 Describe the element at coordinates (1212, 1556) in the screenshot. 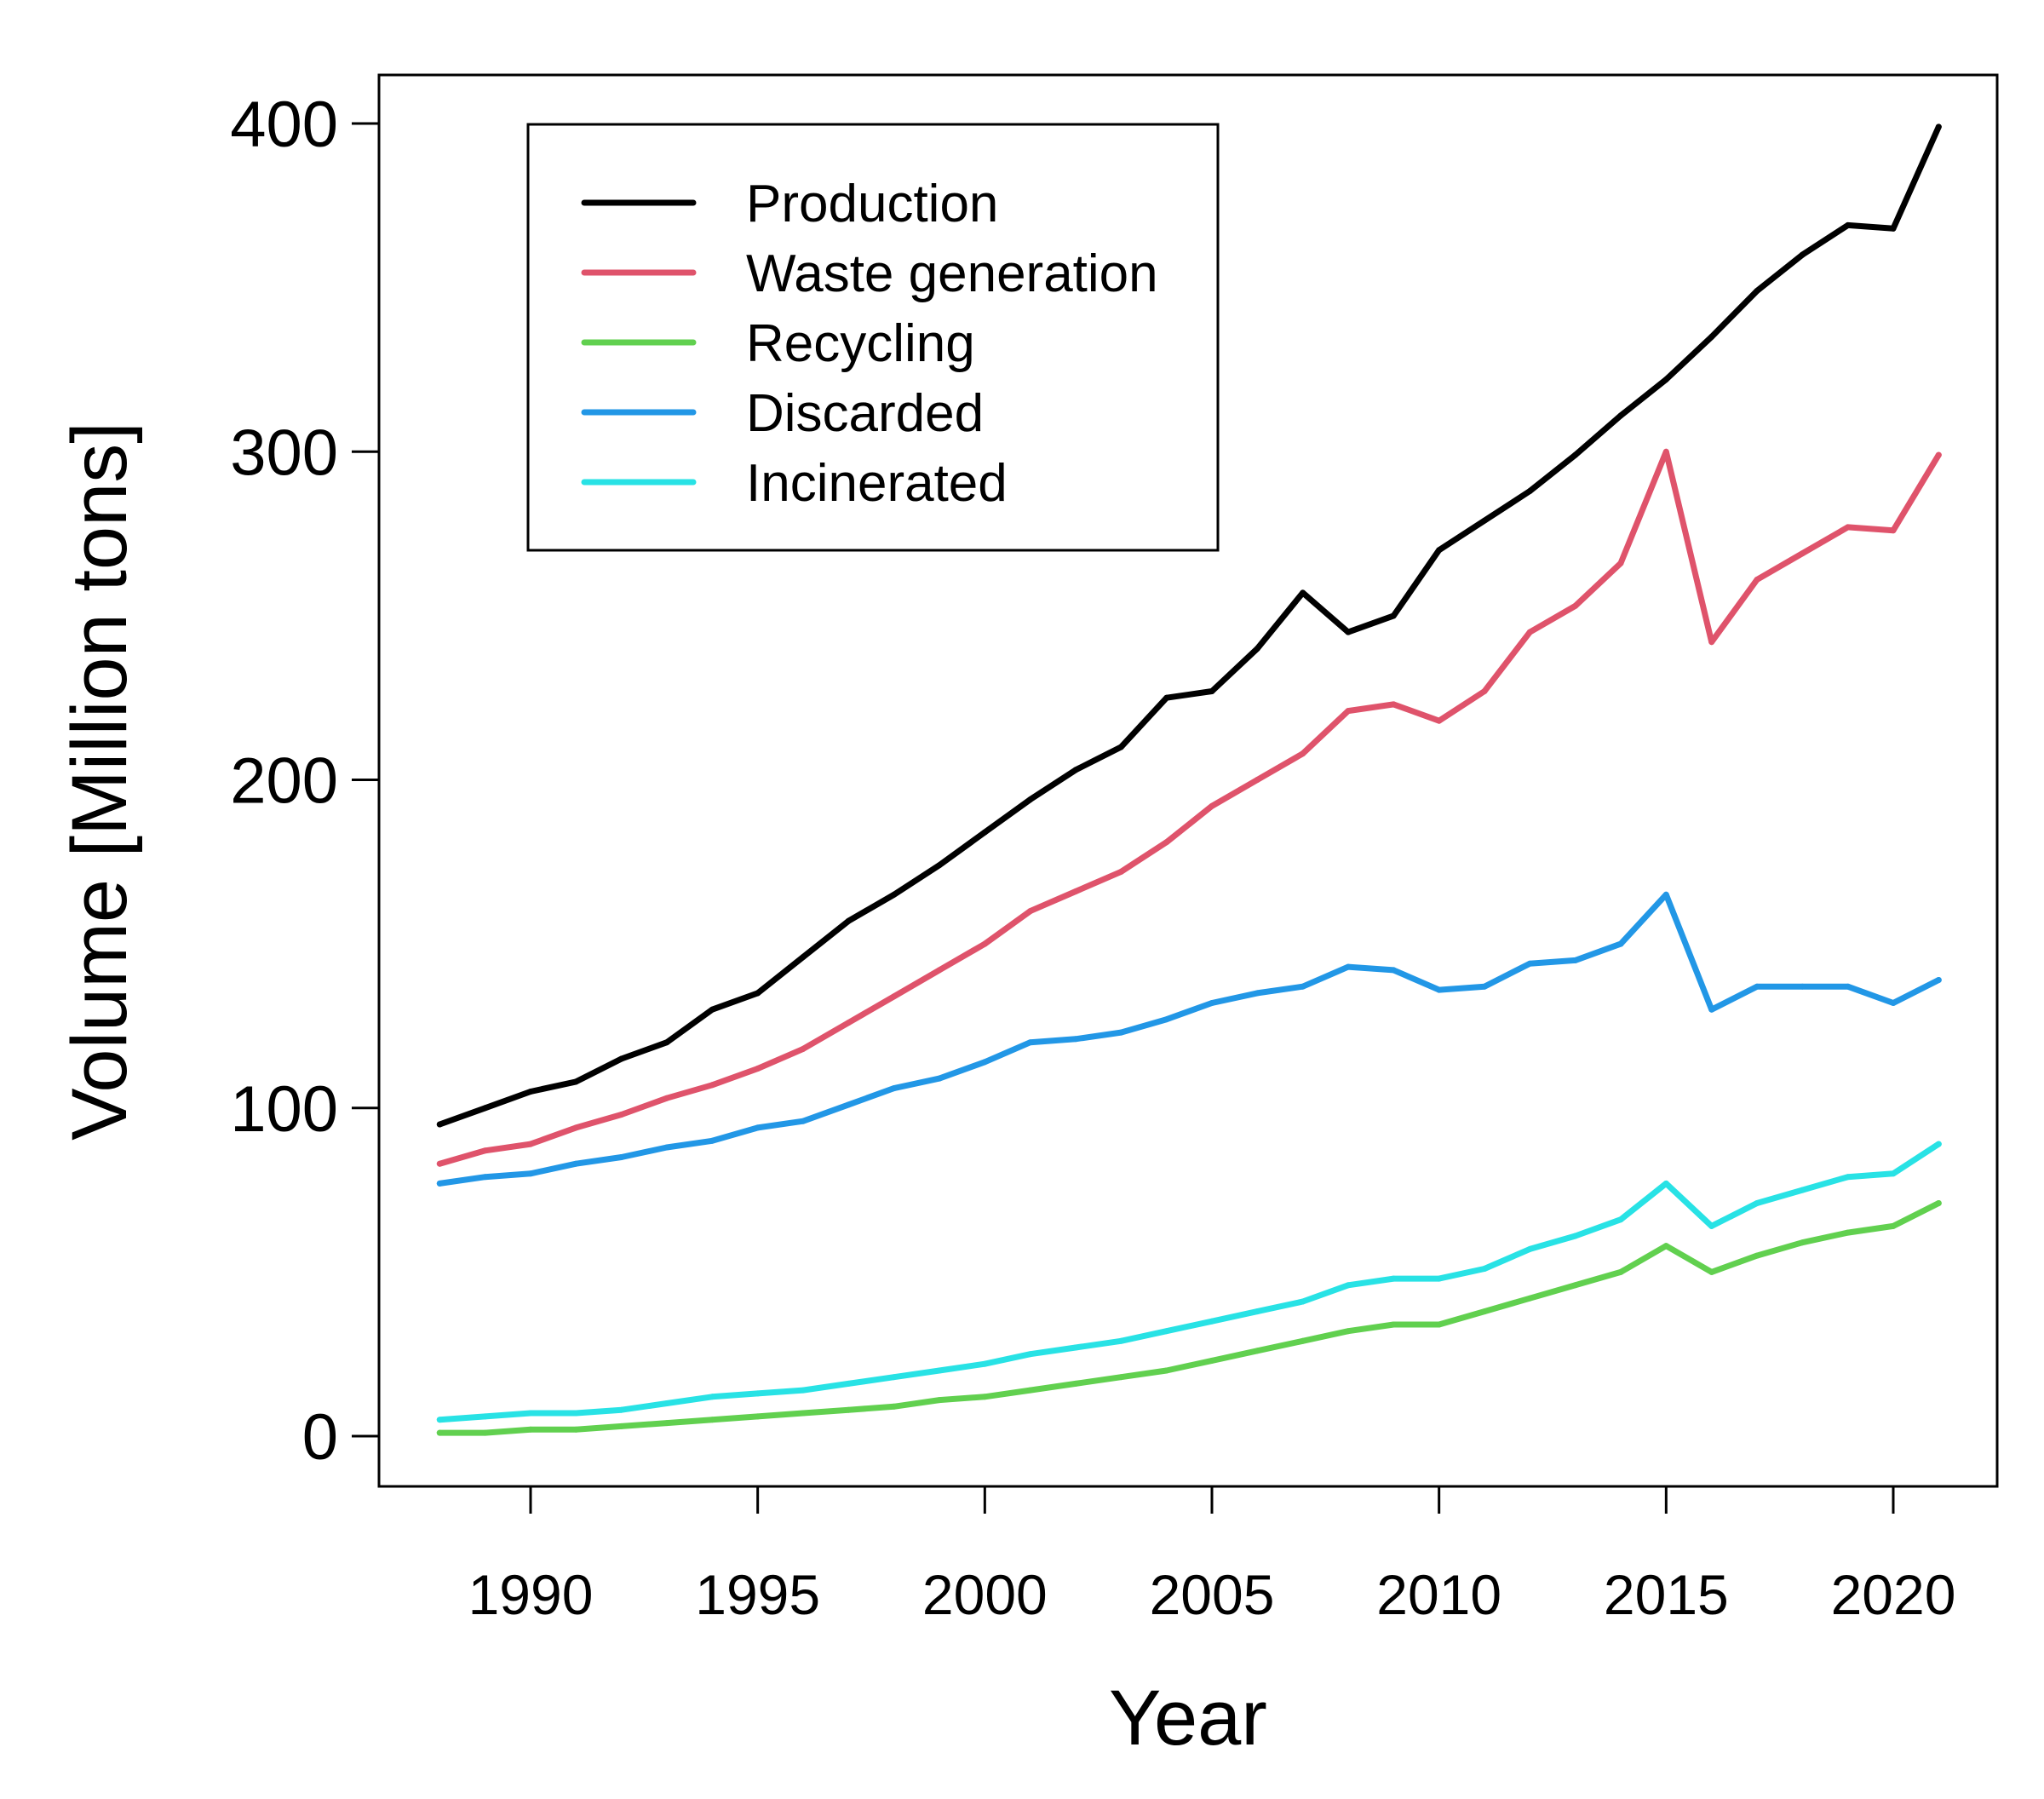

I see `x-axis: 1990 1995 2000 2005 2010 2015 2020` at that location.